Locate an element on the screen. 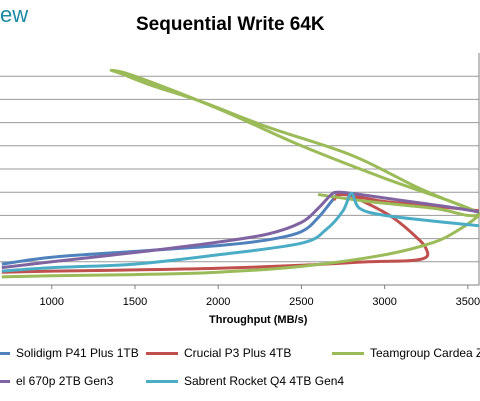 This screenshot has height=401, width=480. legend-label: el 670p 2TB Gen3 is located at coordinates (65, 381).